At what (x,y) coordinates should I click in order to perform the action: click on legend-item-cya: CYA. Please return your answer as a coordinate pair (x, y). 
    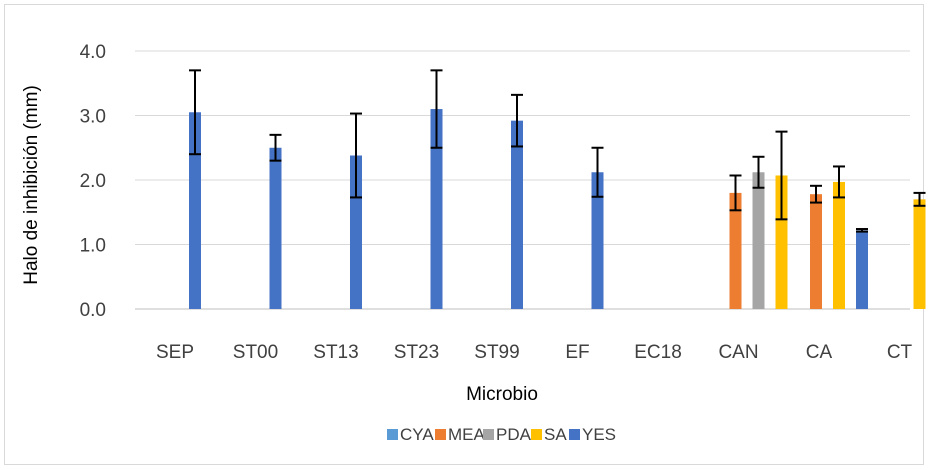
    Looking at the image, I should click on (410, 434).